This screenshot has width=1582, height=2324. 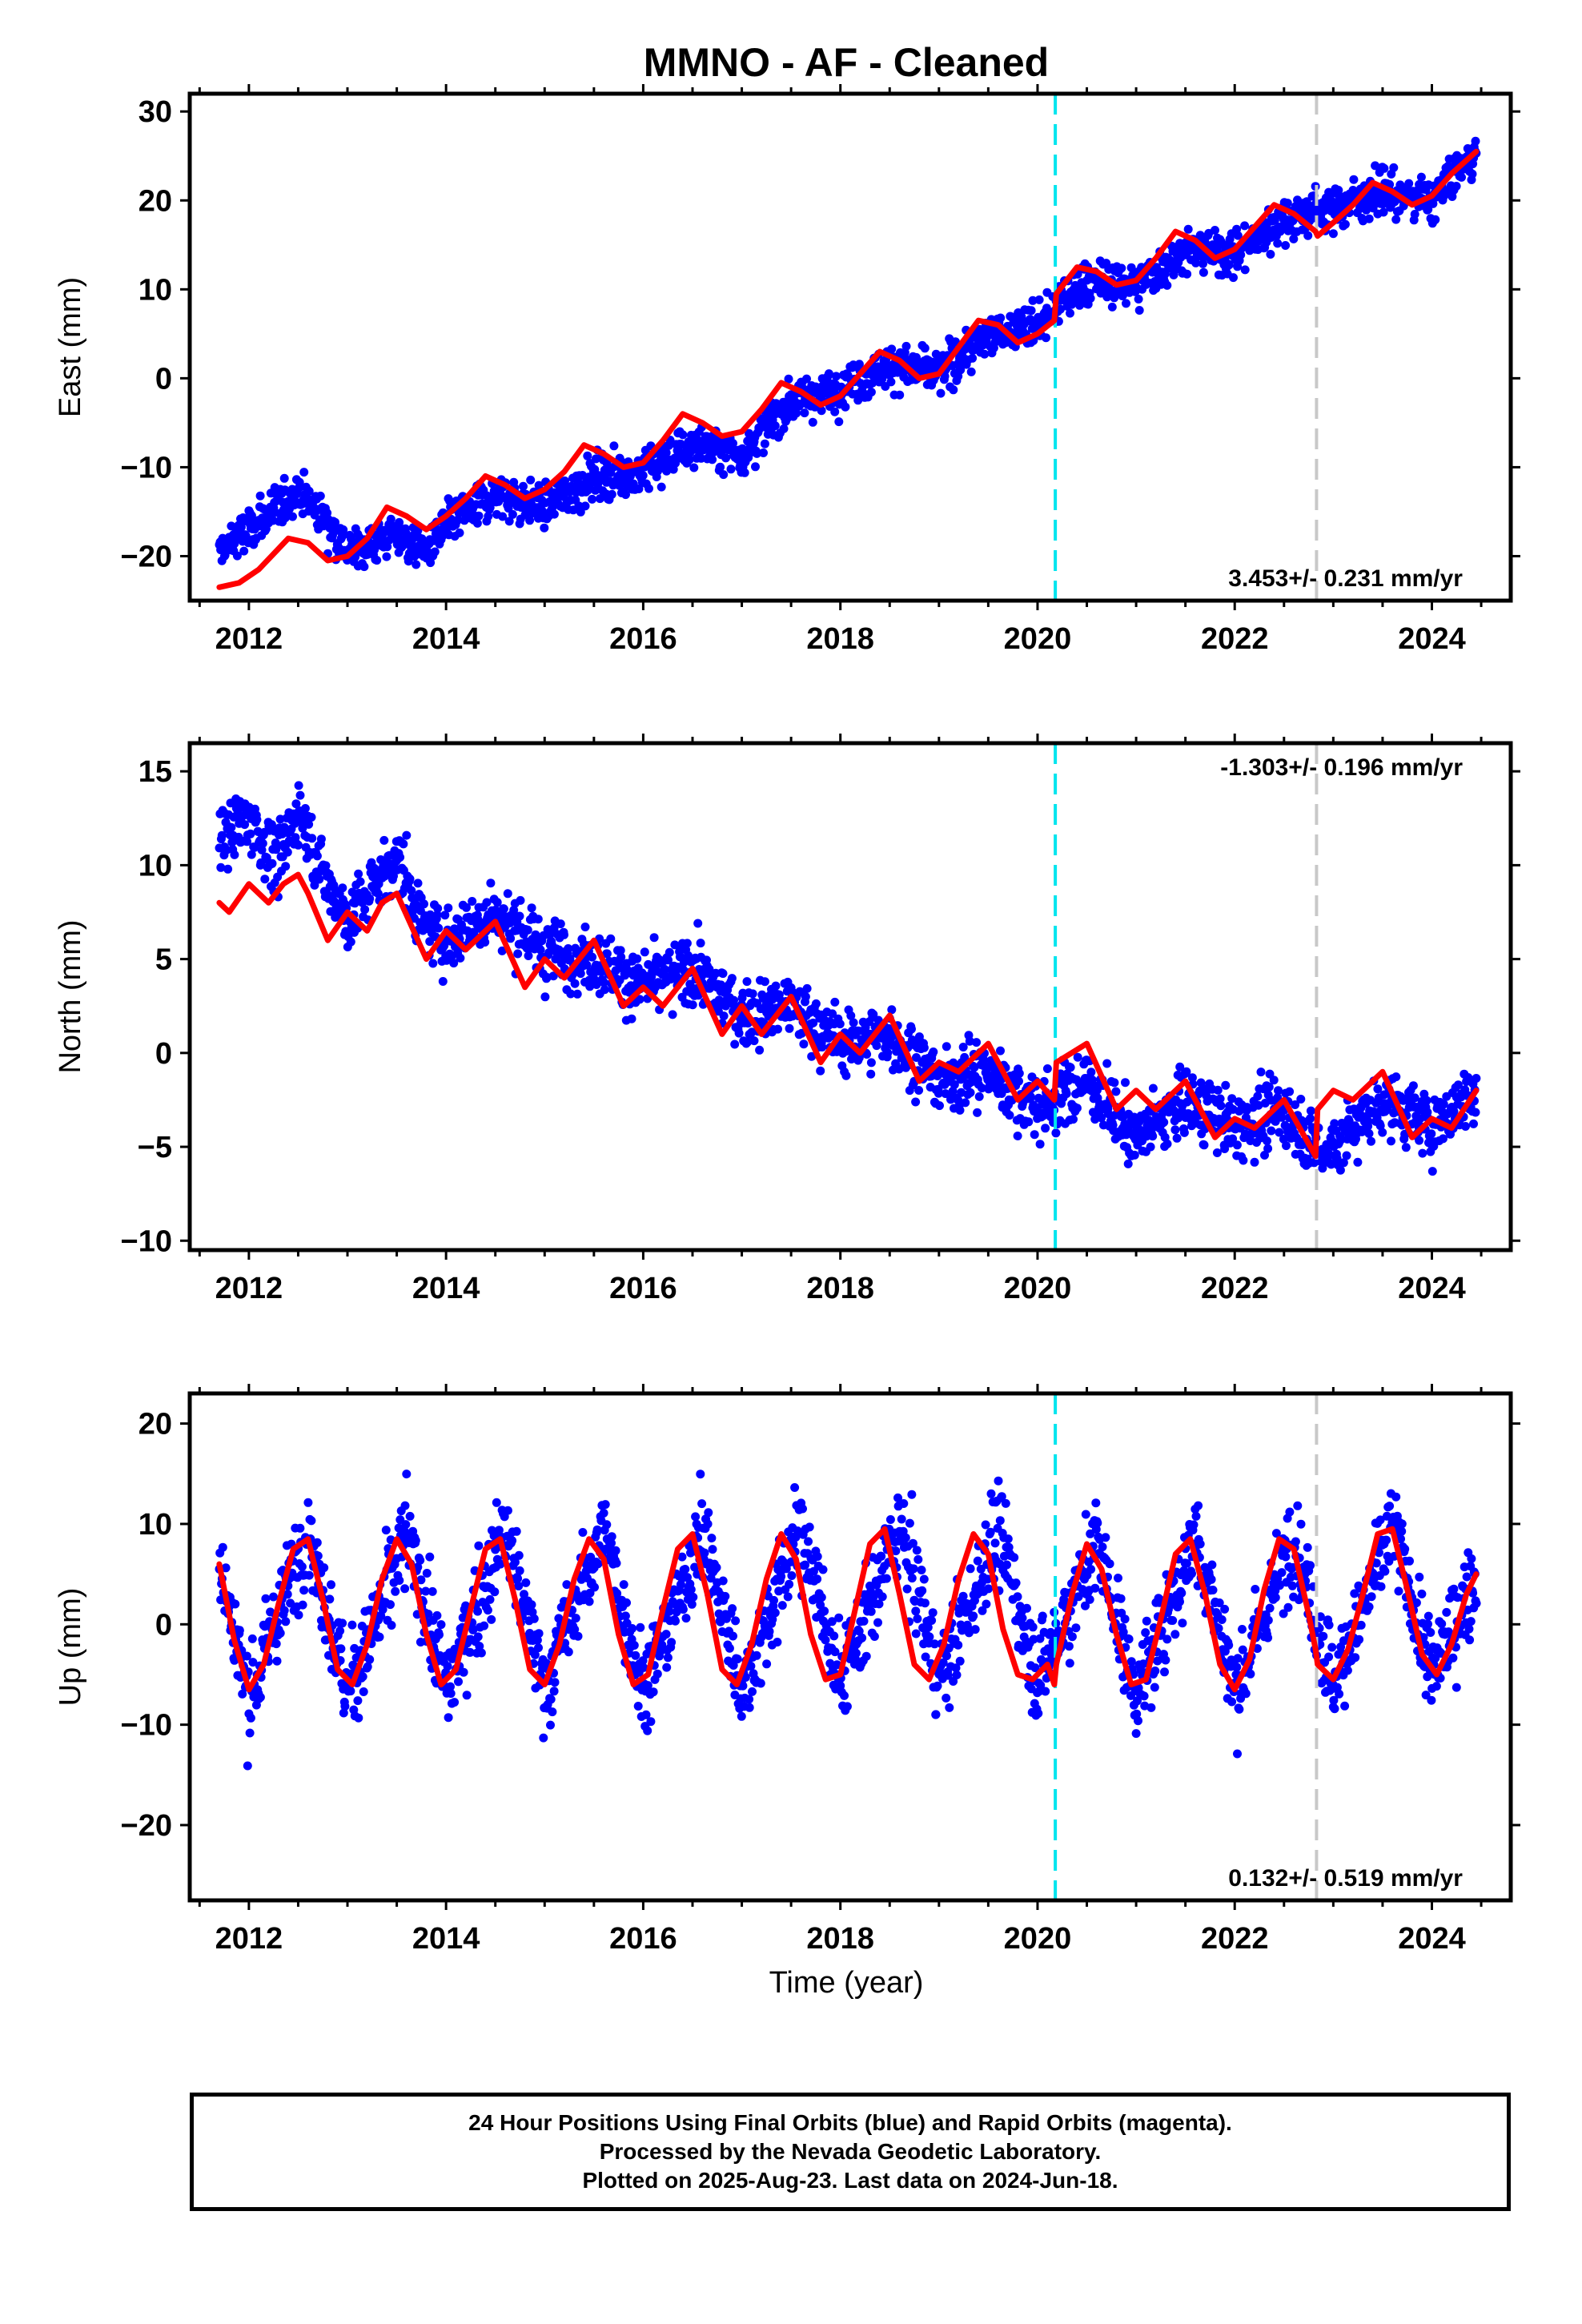 I want to click on x-tick-label: 2022, so click(x=1235, y=1288).